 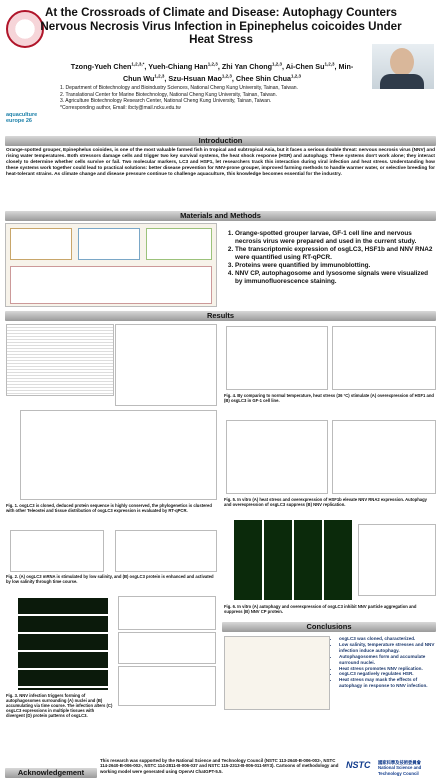 I want to click on figure-4-chart-b, so click(x=384, y=358).